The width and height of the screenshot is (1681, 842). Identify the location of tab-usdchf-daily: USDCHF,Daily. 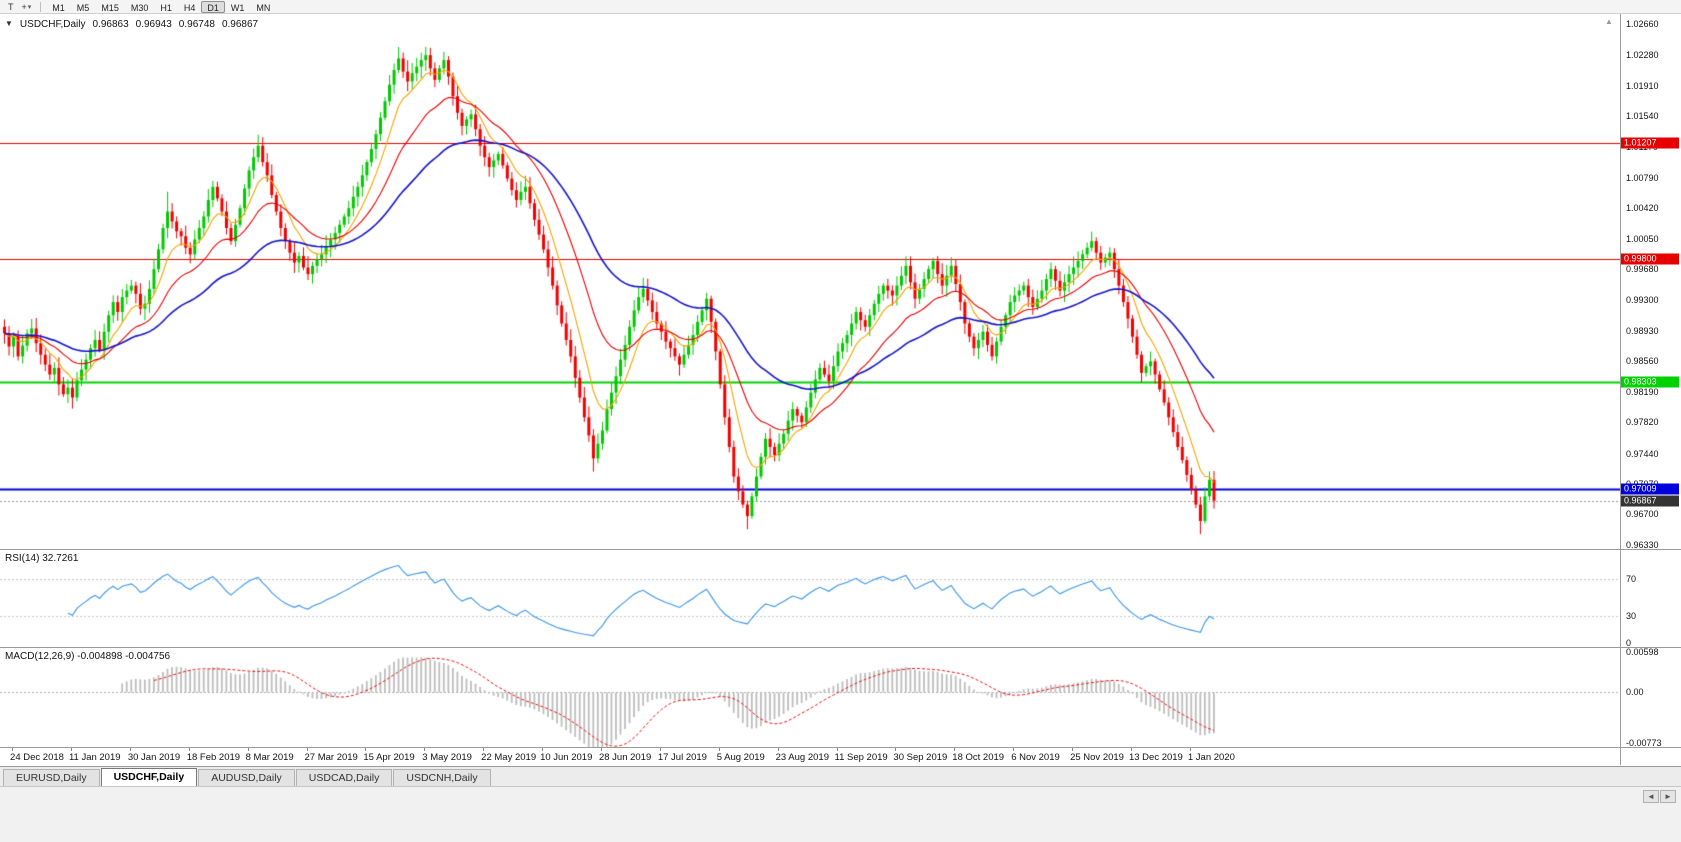
(149, 777).